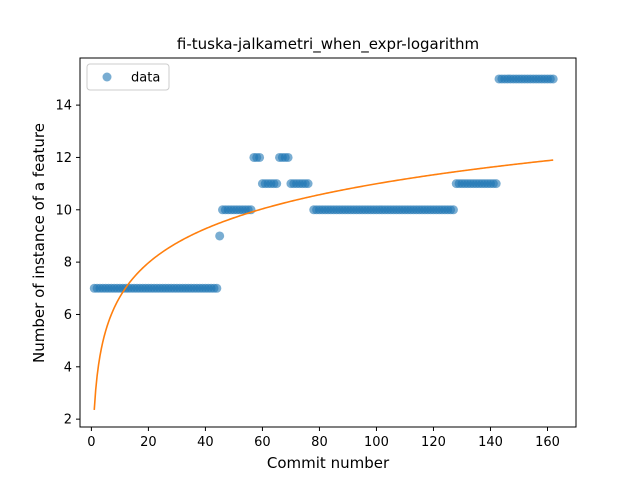 The image size is (640, 480). What do you see at coordinates (68, 420) in the screenshot?
I see `y-tick-label: 2` at bounding box center [68, 420].